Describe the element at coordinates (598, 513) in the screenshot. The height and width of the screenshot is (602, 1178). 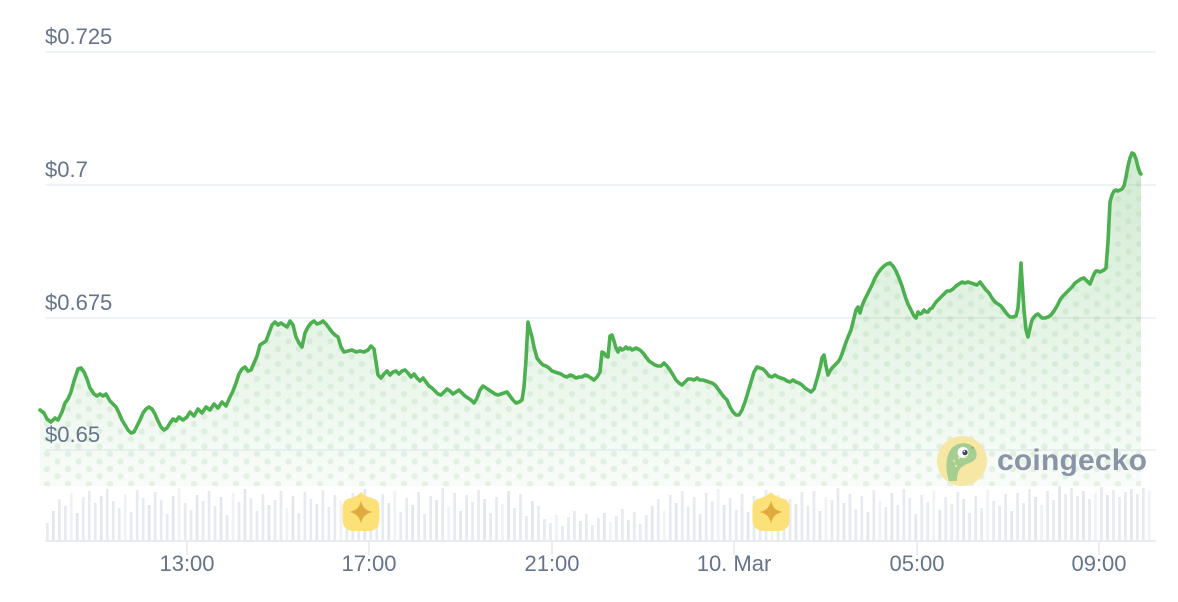
I see `volume-bars` at that location.